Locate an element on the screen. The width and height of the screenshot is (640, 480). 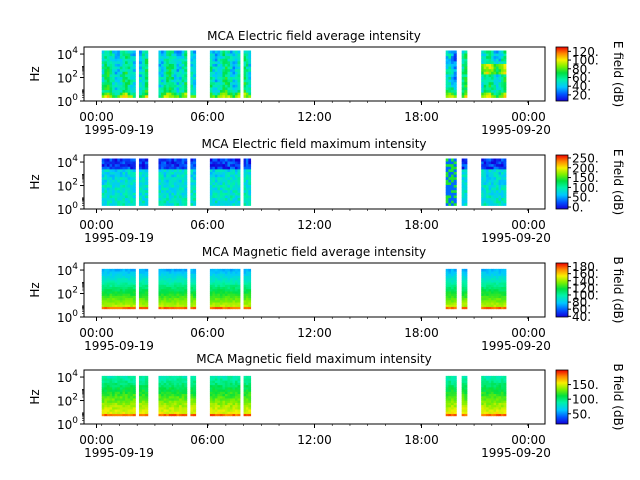
data-segment is located at coordinates (451, 289).